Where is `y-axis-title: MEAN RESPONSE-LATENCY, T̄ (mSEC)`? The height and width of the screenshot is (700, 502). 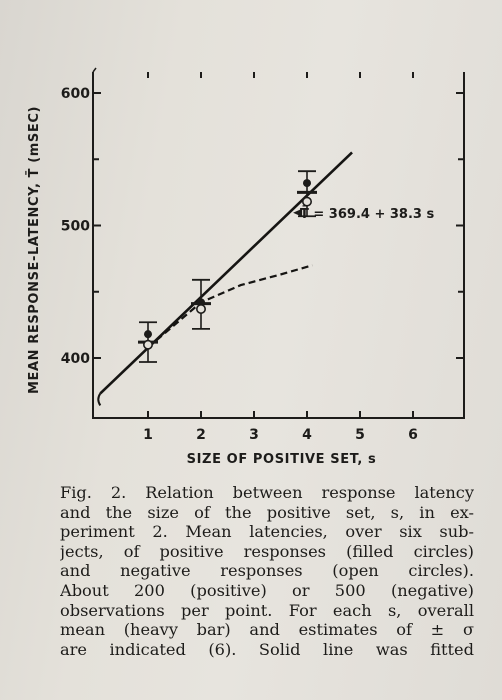
y-axis-title: MEAN RESPONSE-LATENCY, T̄ (mSEC) is located at coordinates (34, 250).